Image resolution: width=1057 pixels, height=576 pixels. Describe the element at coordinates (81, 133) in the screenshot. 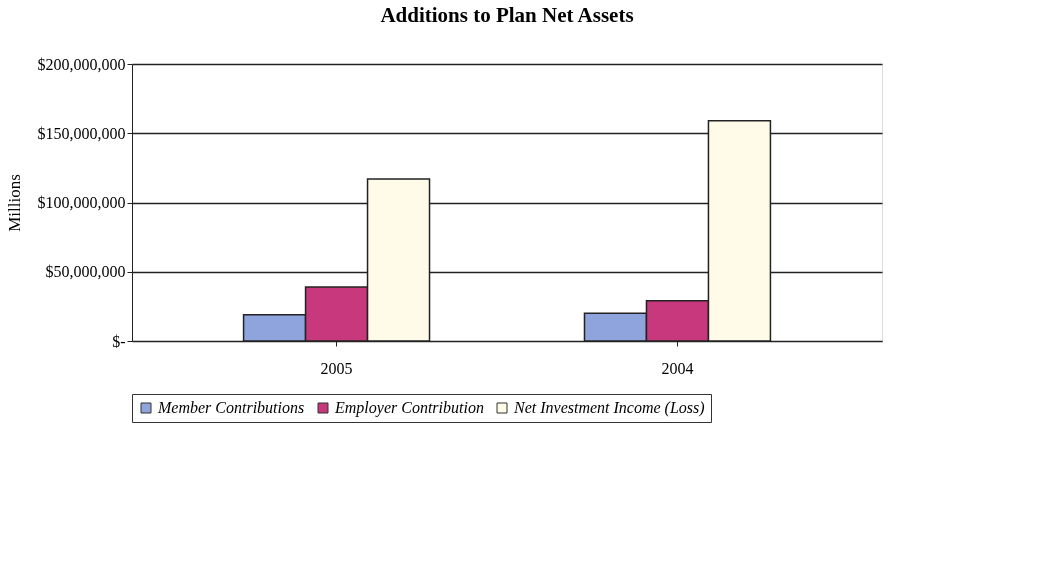

I see `y-tick-label: $150,000,000` at that location.